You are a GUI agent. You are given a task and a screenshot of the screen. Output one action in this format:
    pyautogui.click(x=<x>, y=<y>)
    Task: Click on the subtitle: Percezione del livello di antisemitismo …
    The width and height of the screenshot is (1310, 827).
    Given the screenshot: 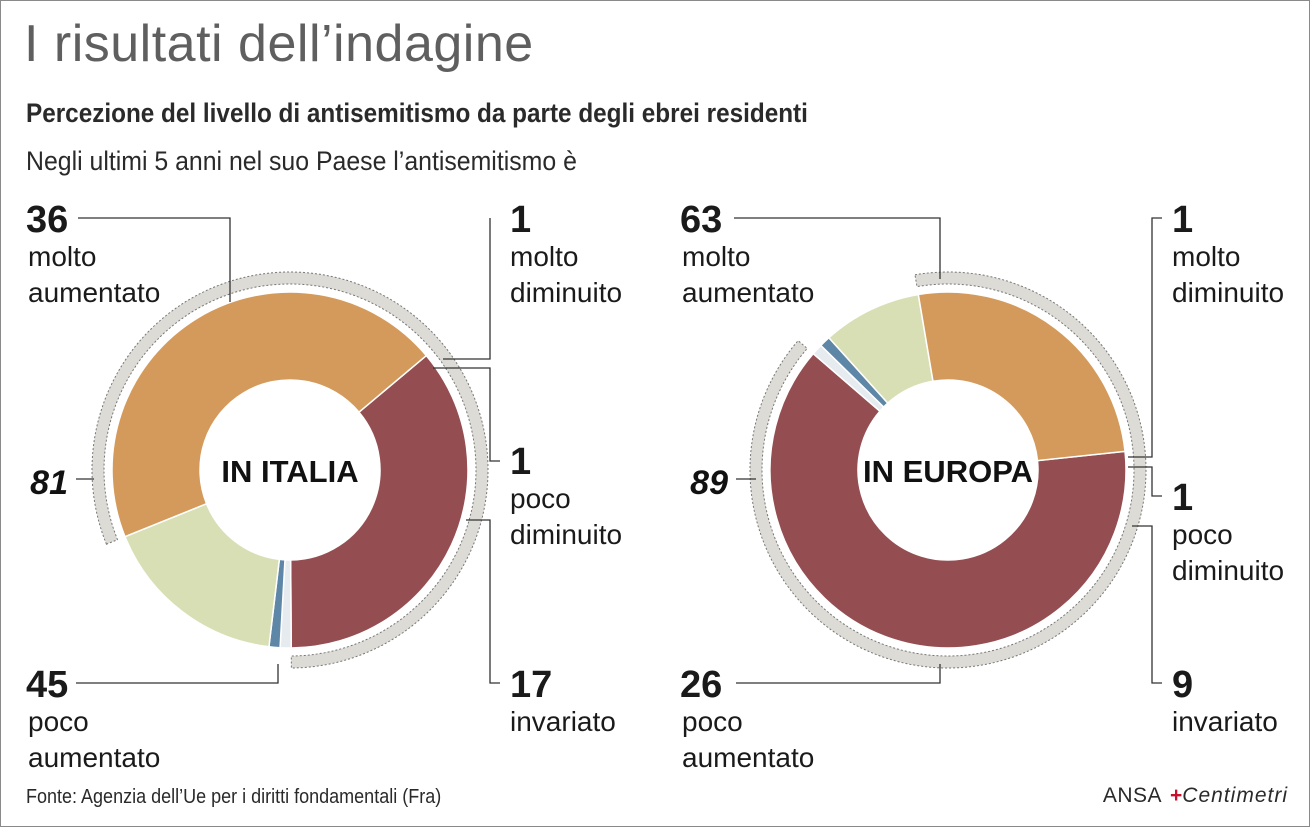 What is the action you would take?
    pyautogui.click(x=417, y=113)
    